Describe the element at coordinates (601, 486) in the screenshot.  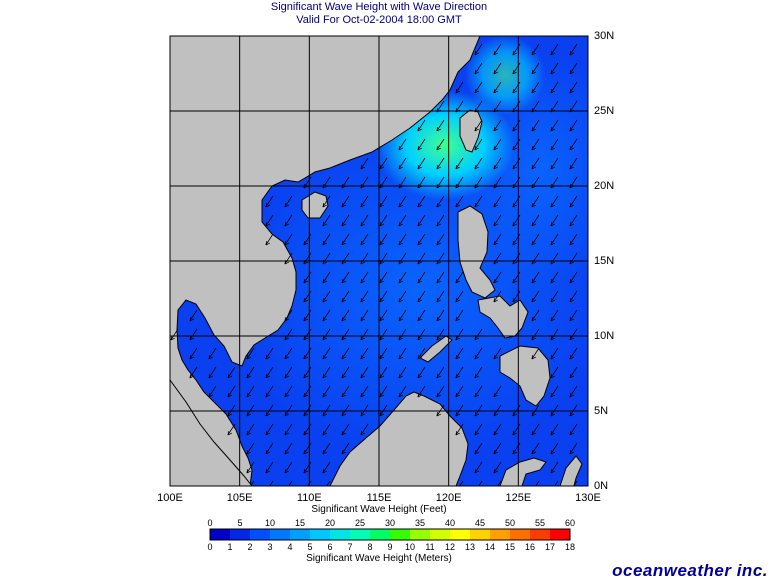
I see `latitude-label: 0N` at that location.